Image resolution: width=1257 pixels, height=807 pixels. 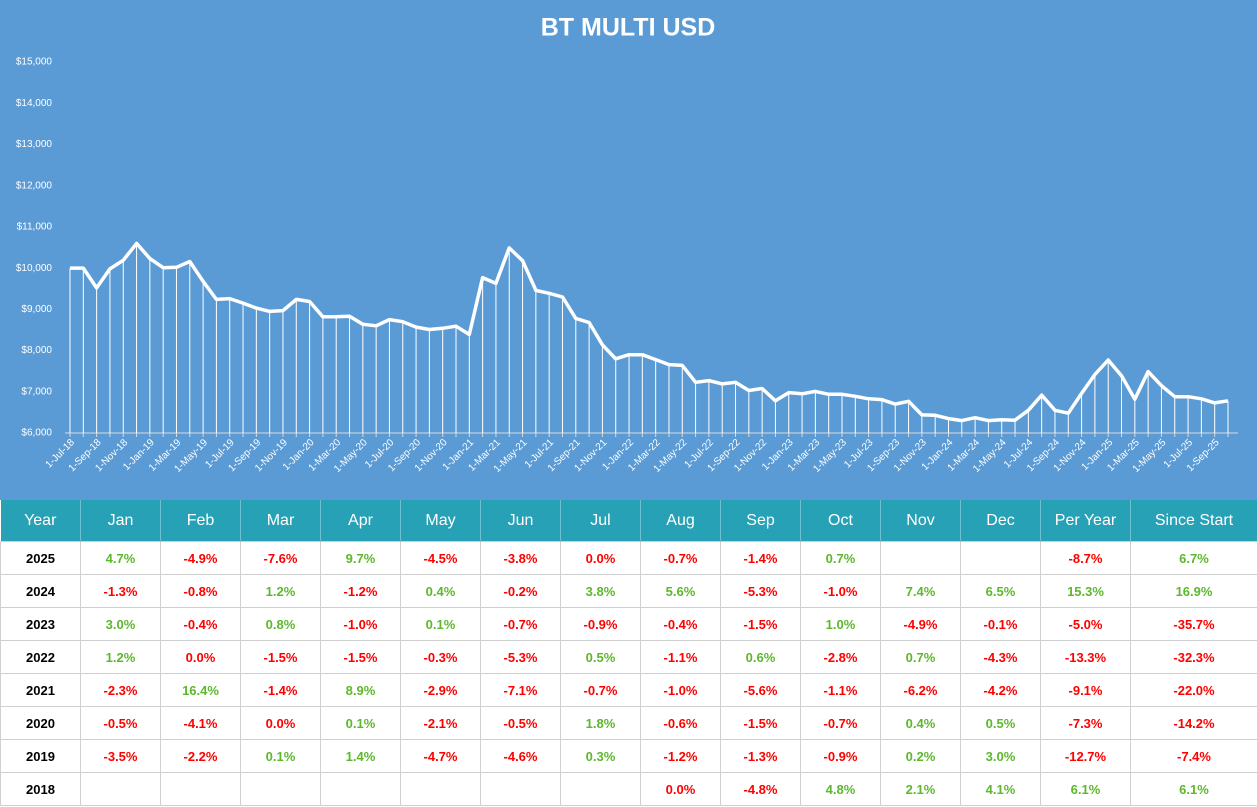 What do you see at coordinates (1193, 558) in the screenshot?
I see `return-cell: 6.7%` at bounding box center [1193, 558].